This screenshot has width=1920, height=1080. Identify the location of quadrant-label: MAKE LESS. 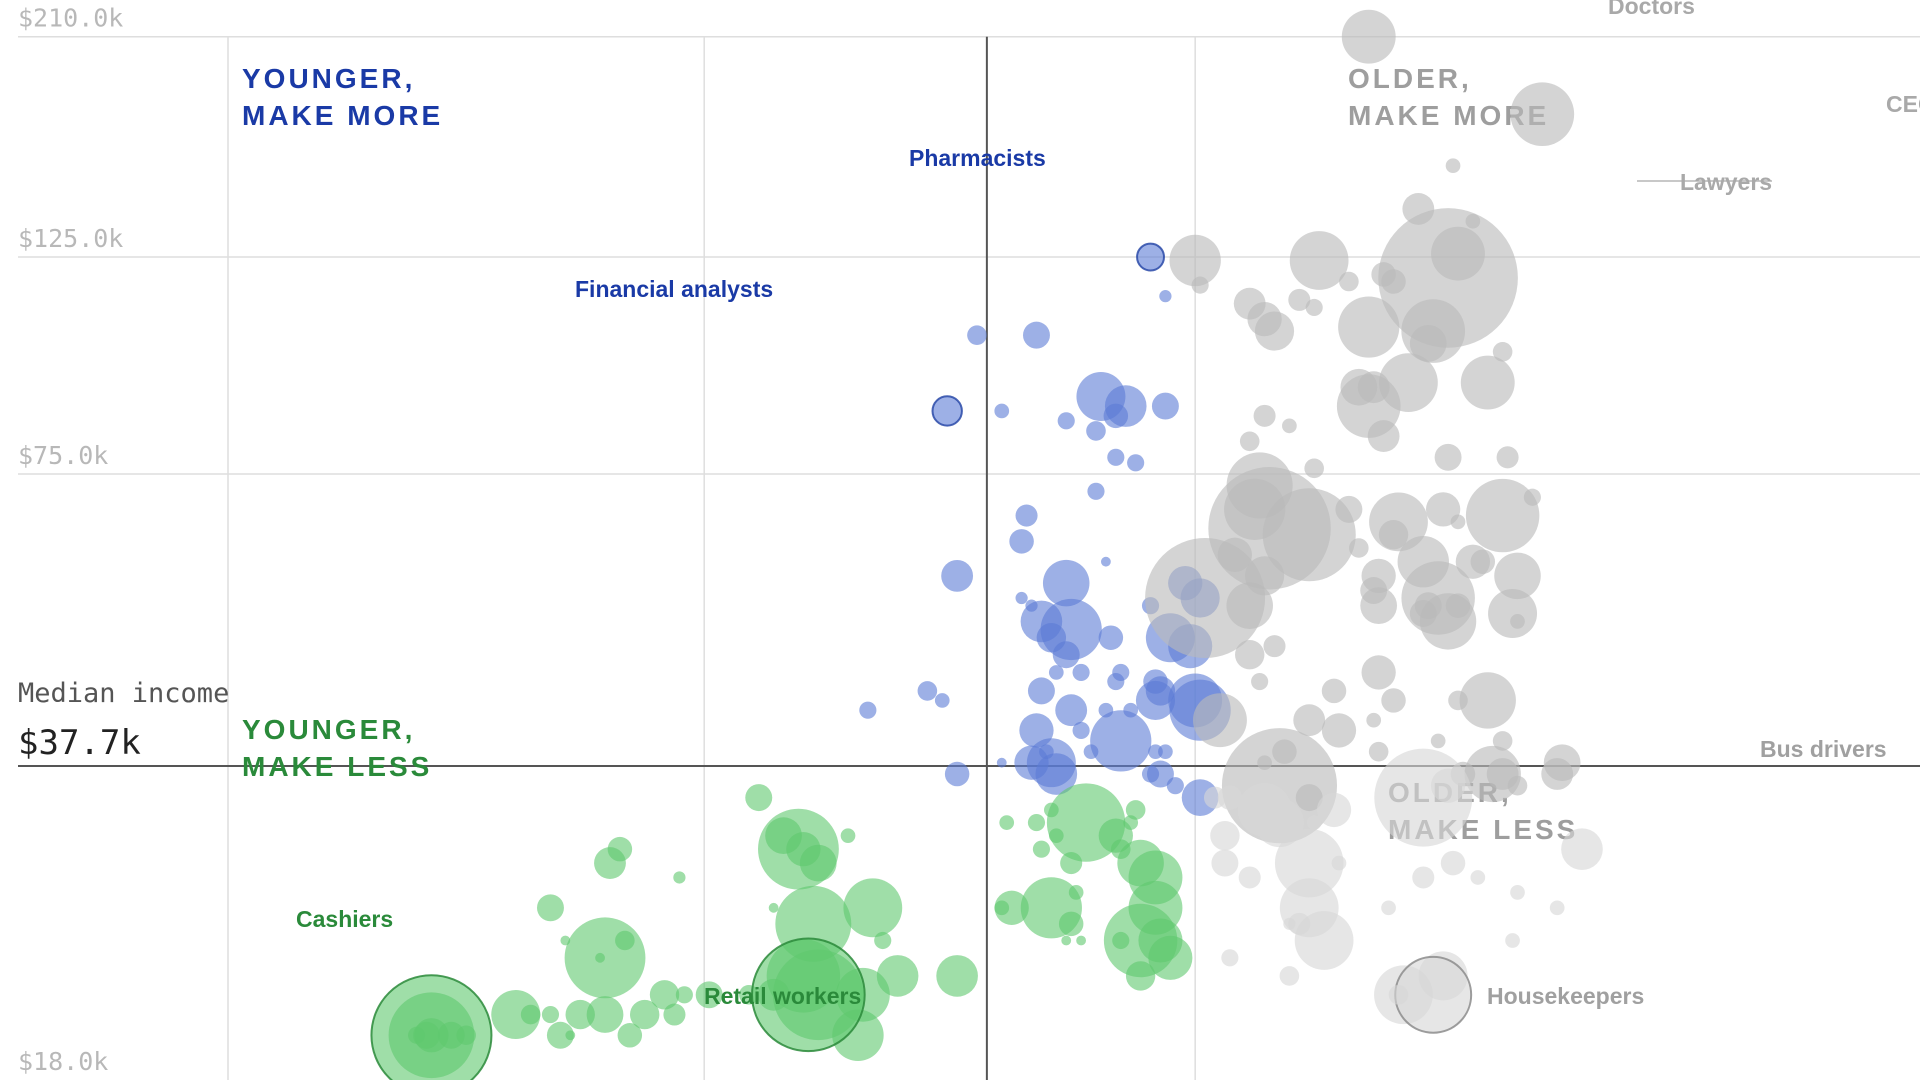
(337, 766).